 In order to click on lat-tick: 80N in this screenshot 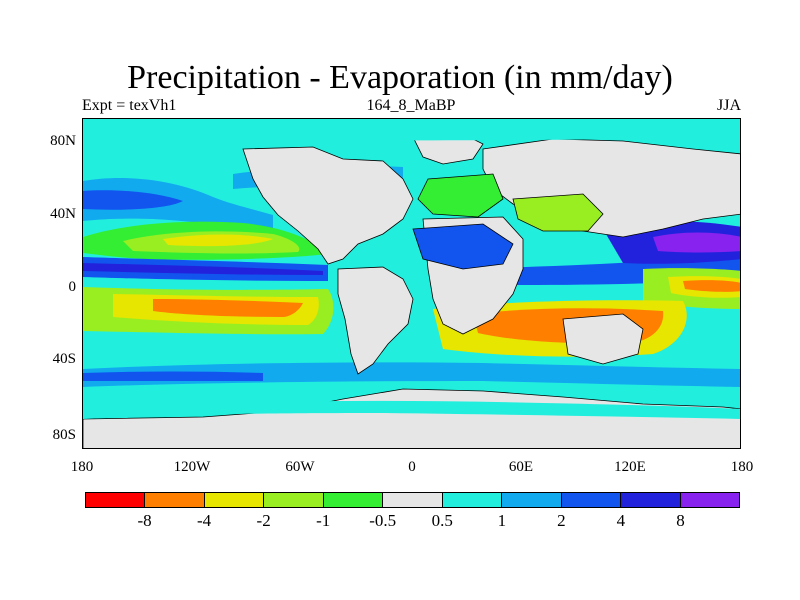, I will do `click(63, 141)`.